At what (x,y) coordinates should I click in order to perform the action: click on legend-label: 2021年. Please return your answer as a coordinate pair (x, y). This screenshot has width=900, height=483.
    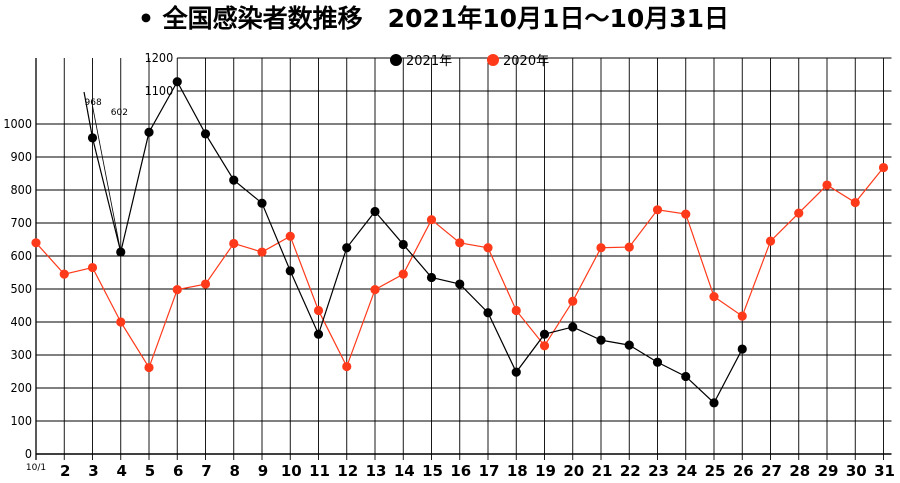
    Looking at the image, I should click on (429, 61).